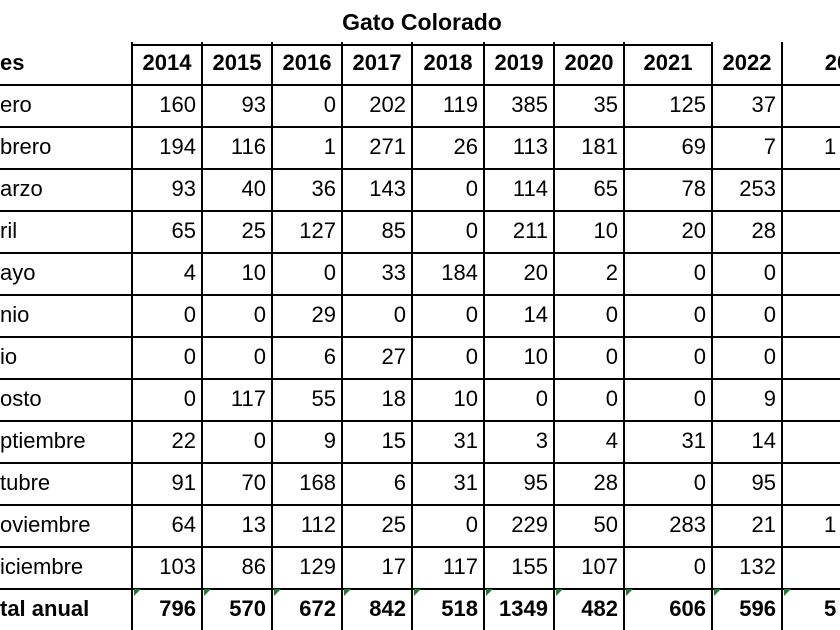  I want to click on value-cell: 119, so click(449, 106).